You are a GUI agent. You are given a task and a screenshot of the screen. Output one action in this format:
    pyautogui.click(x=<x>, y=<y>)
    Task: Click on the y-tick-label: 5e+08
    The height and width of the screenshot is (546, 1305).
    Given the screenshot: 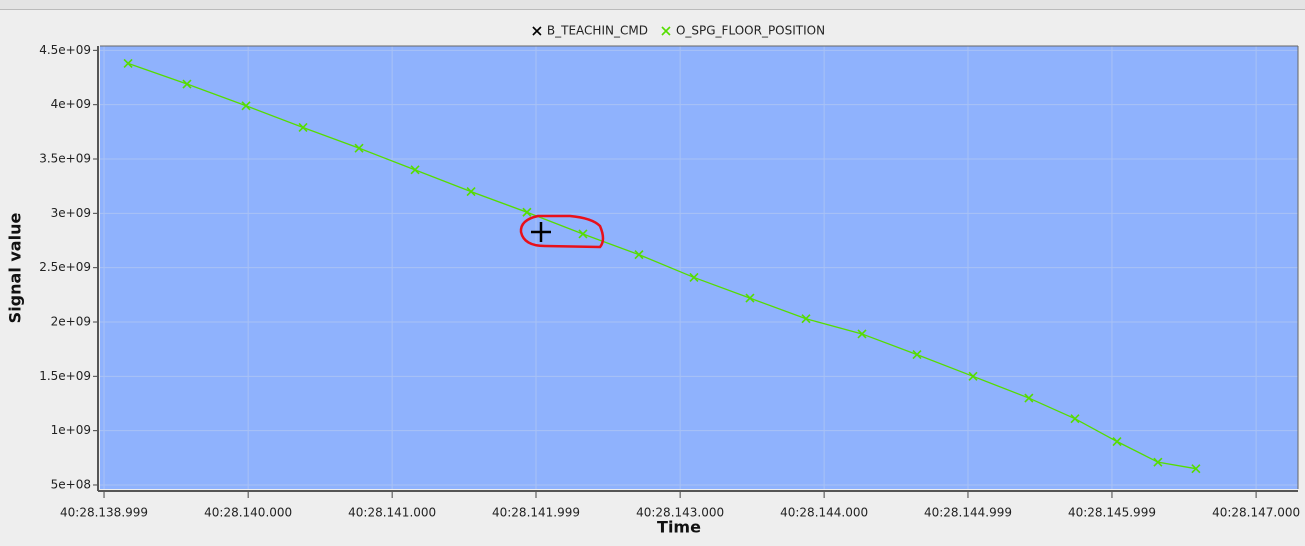 What is the action you would take?
    pyautogui.click(x=71, y=484)
    